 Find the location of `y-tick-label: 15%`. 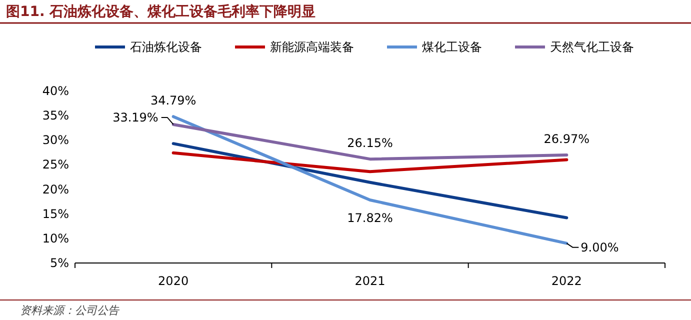

y-tick-label: 15% is located at coordinates (55, 213).